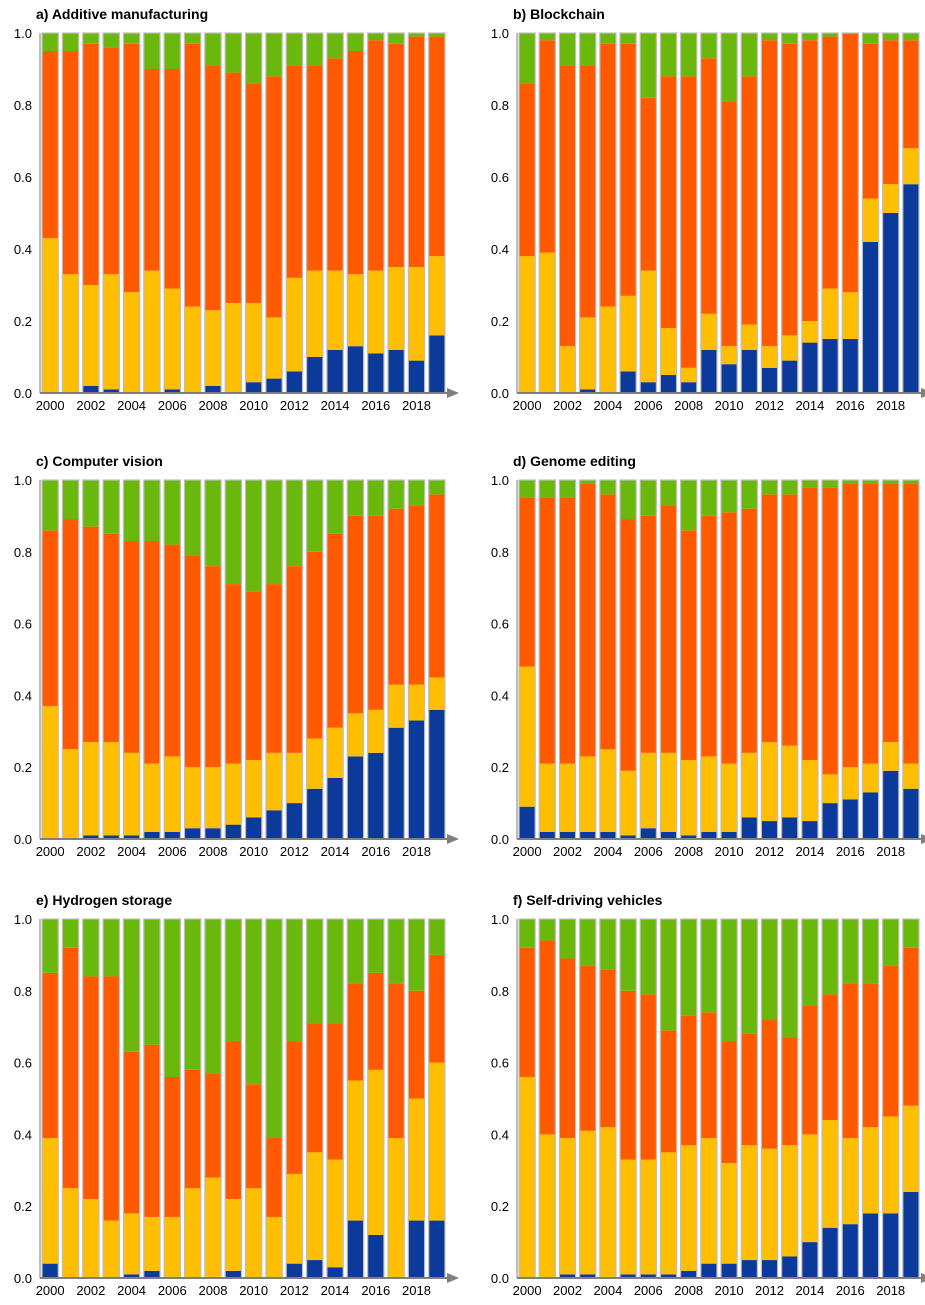  I want to click on y-tick-label: 0.0, so click(500, 839).